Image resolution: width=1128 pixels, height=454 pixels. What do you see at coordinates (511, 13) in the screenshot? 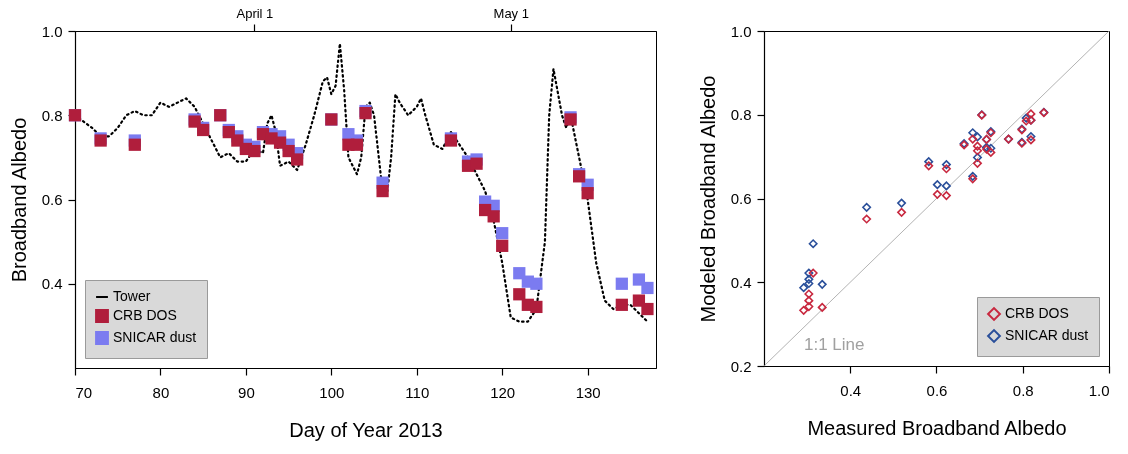
I see `x2-tick-label: May 1` at bounding box center [511, 13].